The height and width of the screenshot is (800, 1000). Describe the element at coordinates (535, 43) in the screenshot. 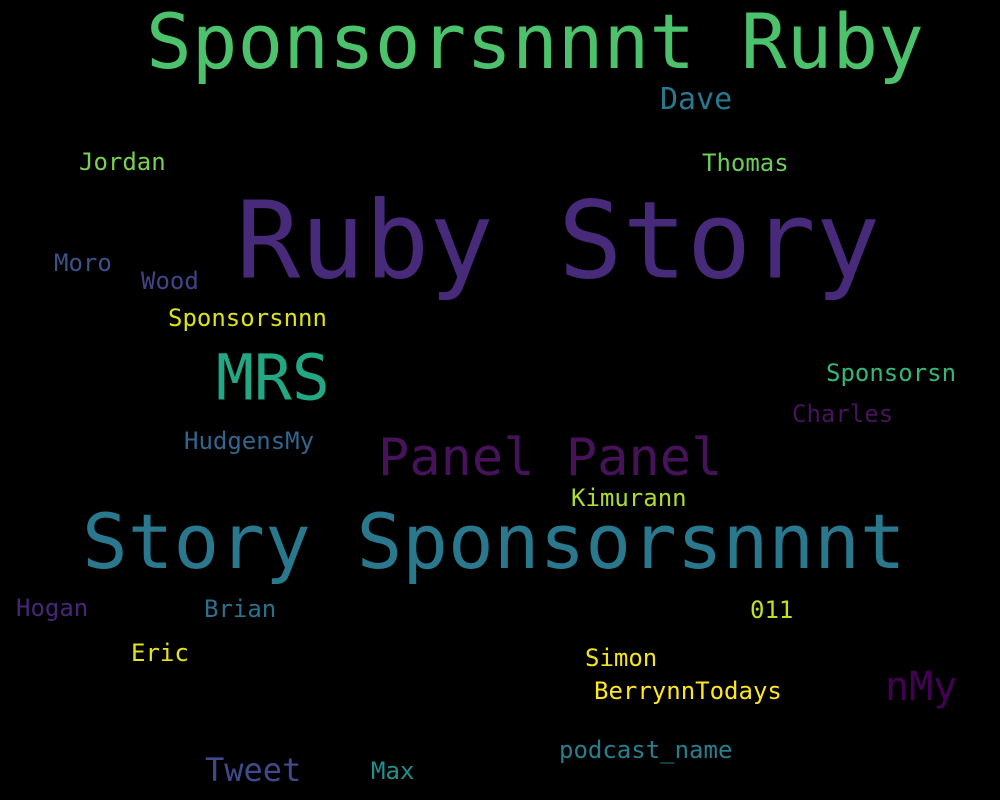

I see `word: Sponsorsnnnt Ruby` at that location.